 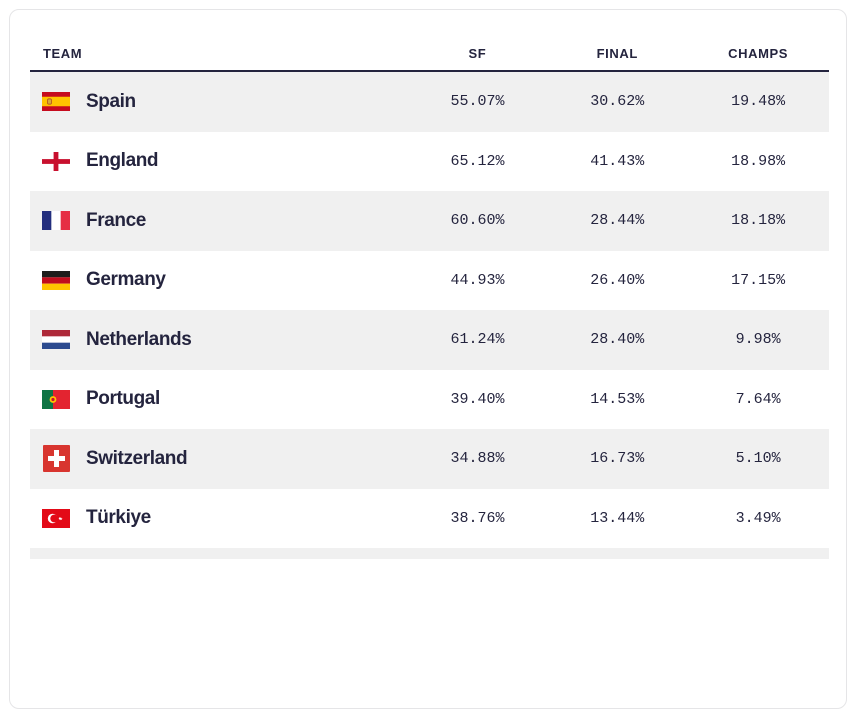 I want to click on champs-value: 3.49%, so click(x=758, y=518).